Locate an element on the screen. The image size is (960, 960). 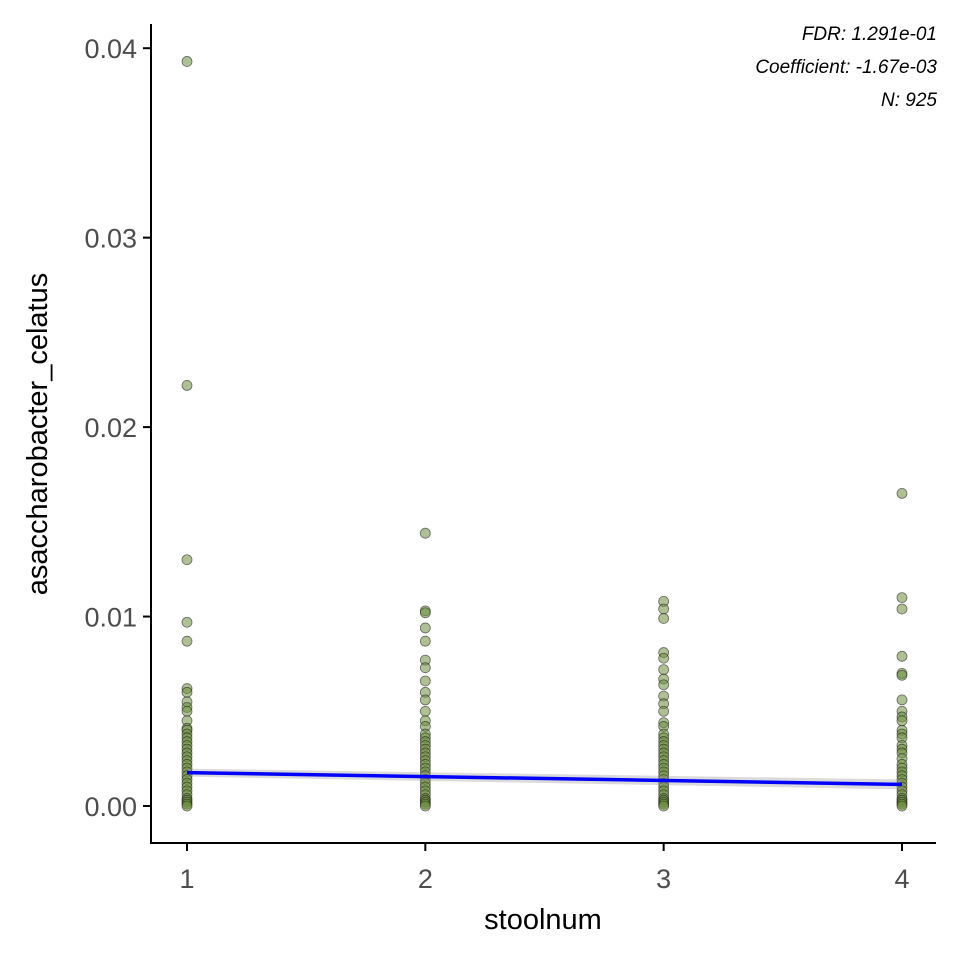
x-axis-title: stoolnum is located at coordinates (543, 920).